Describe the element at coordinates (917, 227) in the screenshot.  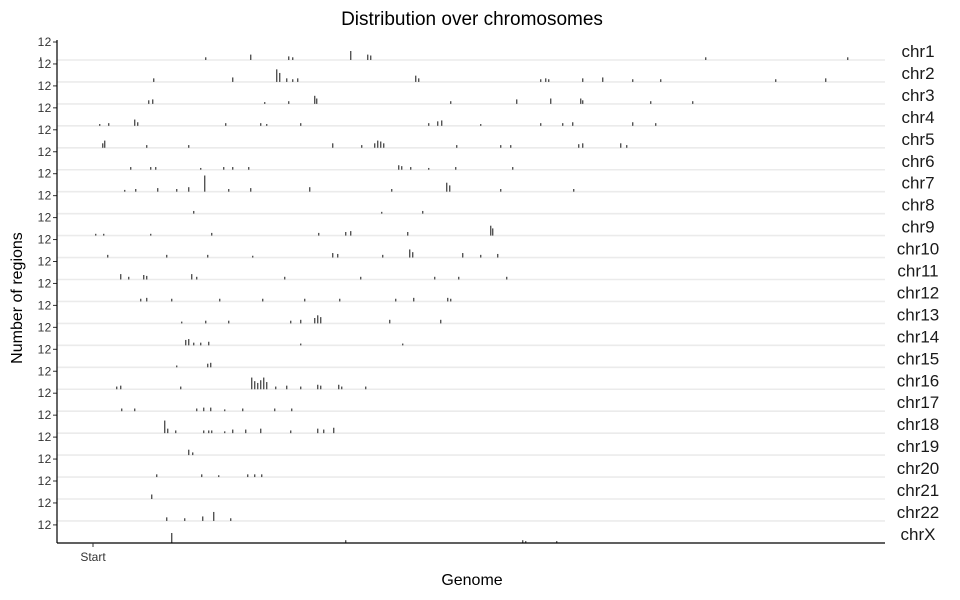
I see `strip-label-chr9: chr9` at that location.